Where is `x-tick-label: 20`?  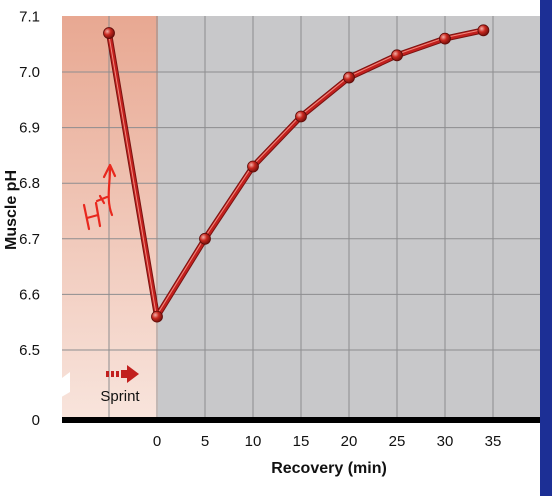
x-tick-label: 20 is located at coordinates (349, 441).